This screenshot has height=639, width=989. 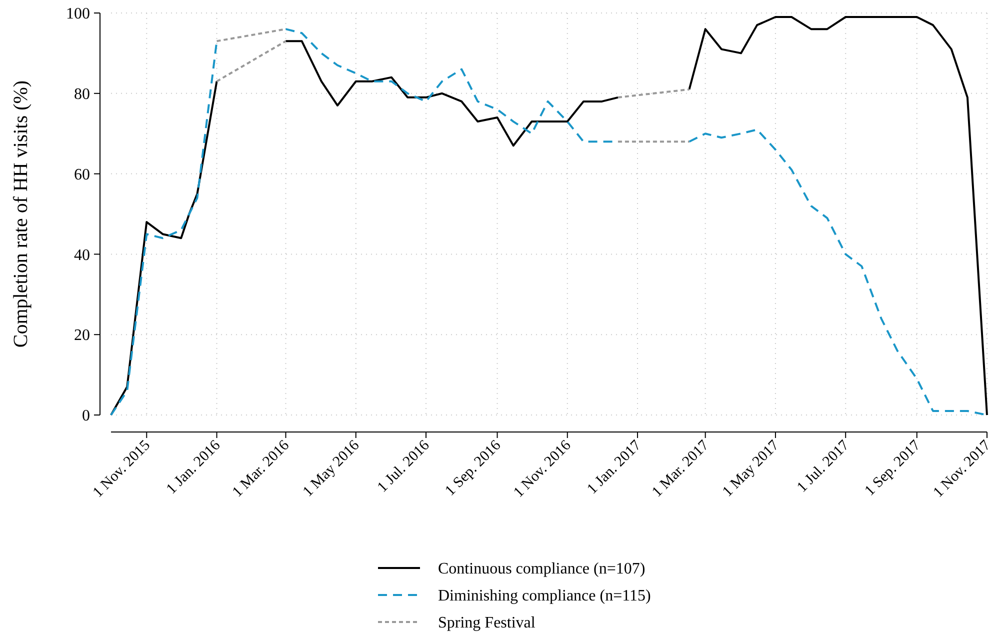 What do you see at coordinates (82, 94) in the screenshot?
I see `y-tick-label: 80` at bounding box center [82, 94].